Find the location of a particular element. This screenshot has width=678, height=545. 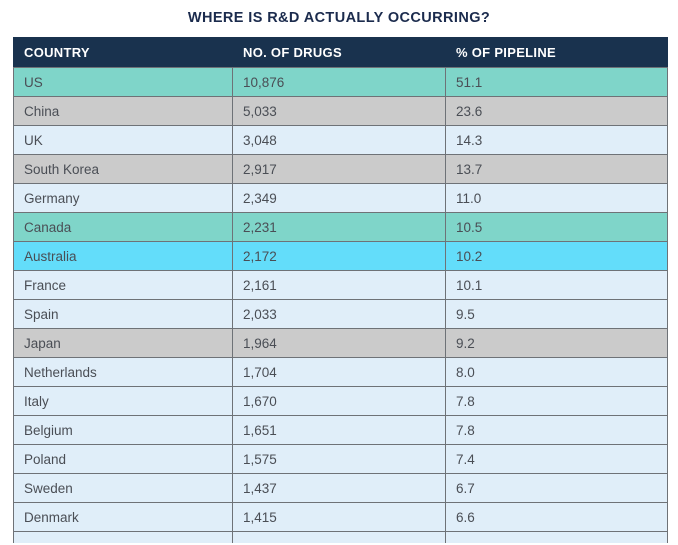

page-title: WHERE IS R&D ACTUALLY OCCURRING? is located at coordinates (339, 18).